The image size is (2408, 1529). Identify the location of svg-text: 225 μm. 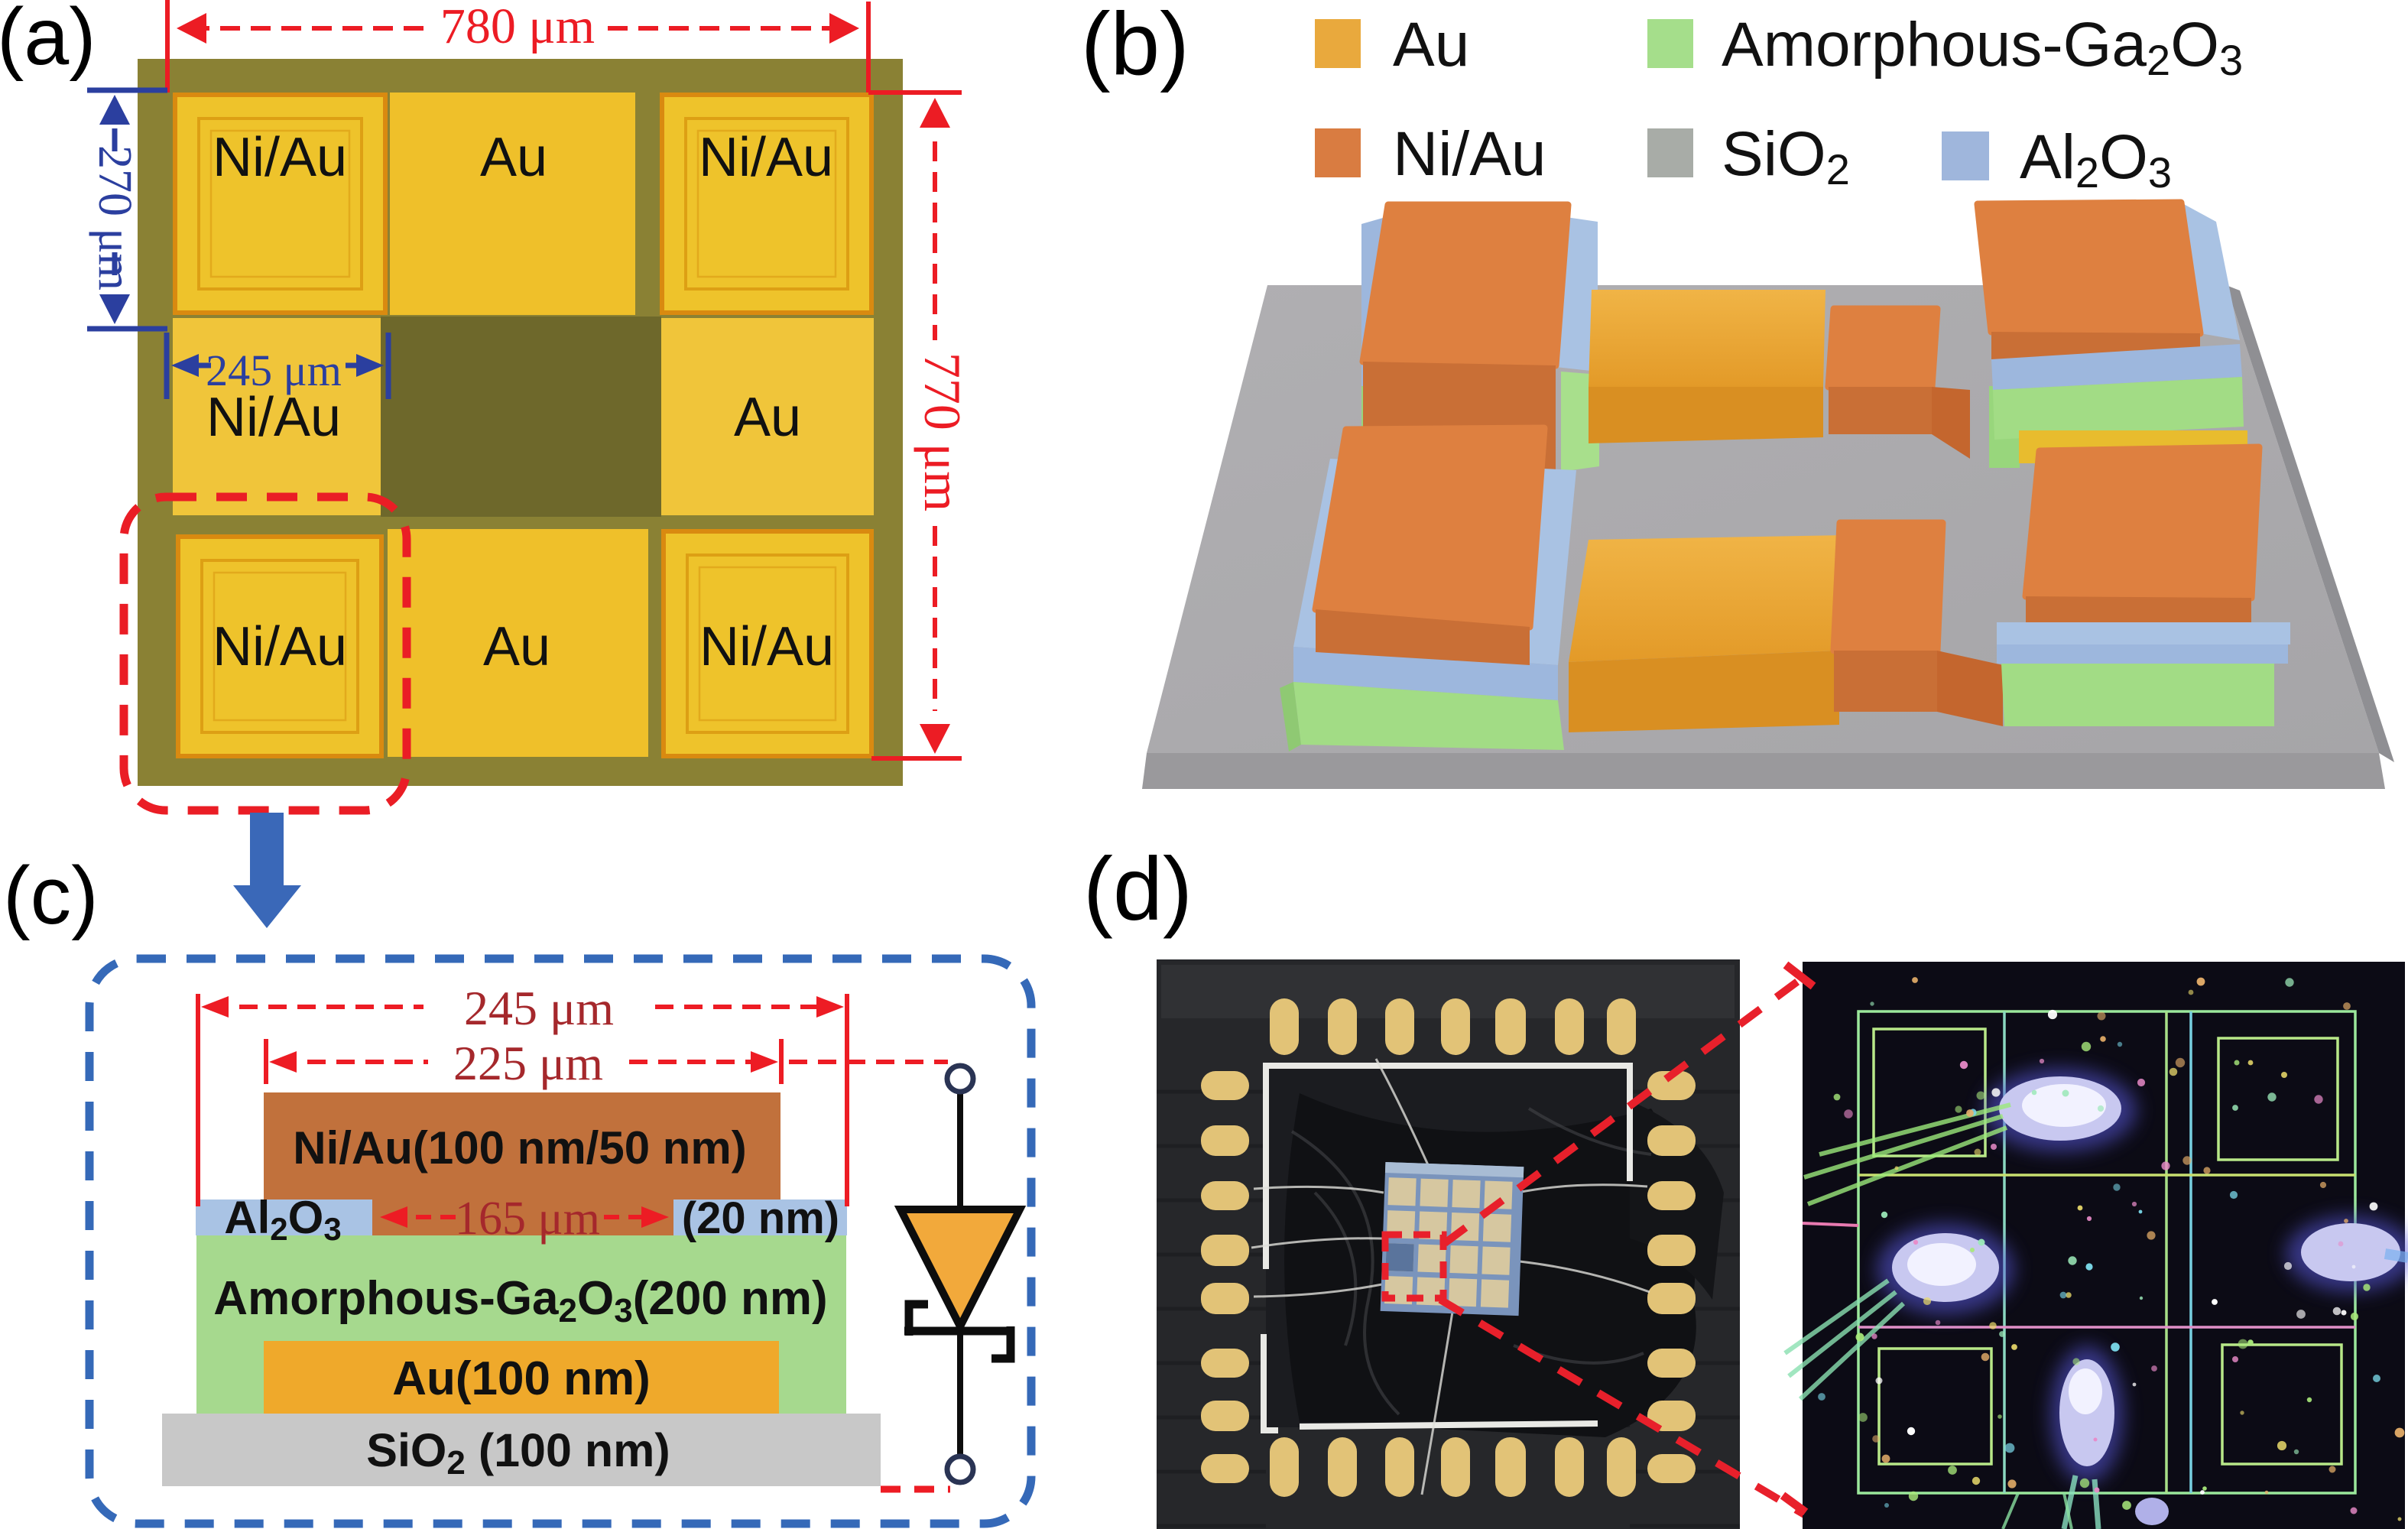
(528, 1063).